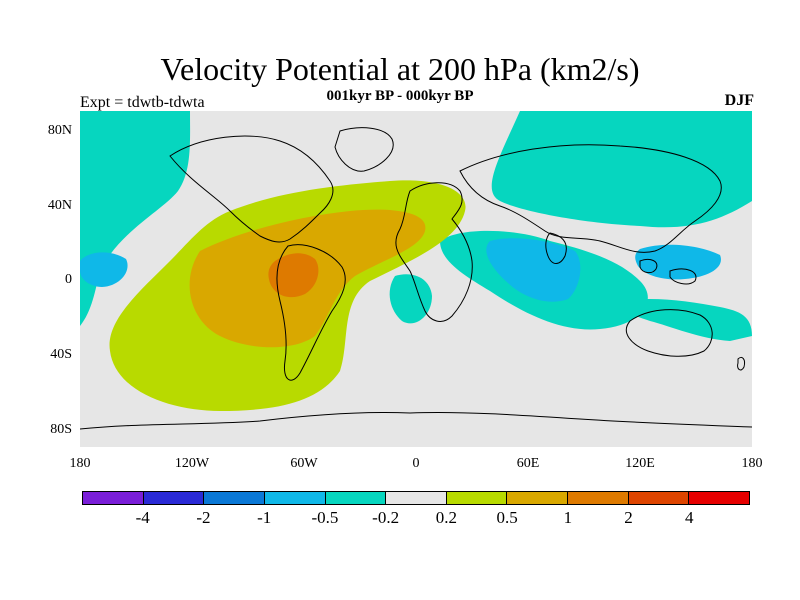  What do you see at coordinates (203, 517) in the screenshot?
I see `colorbar-label-1: -2` at bounding box center [203, 517].